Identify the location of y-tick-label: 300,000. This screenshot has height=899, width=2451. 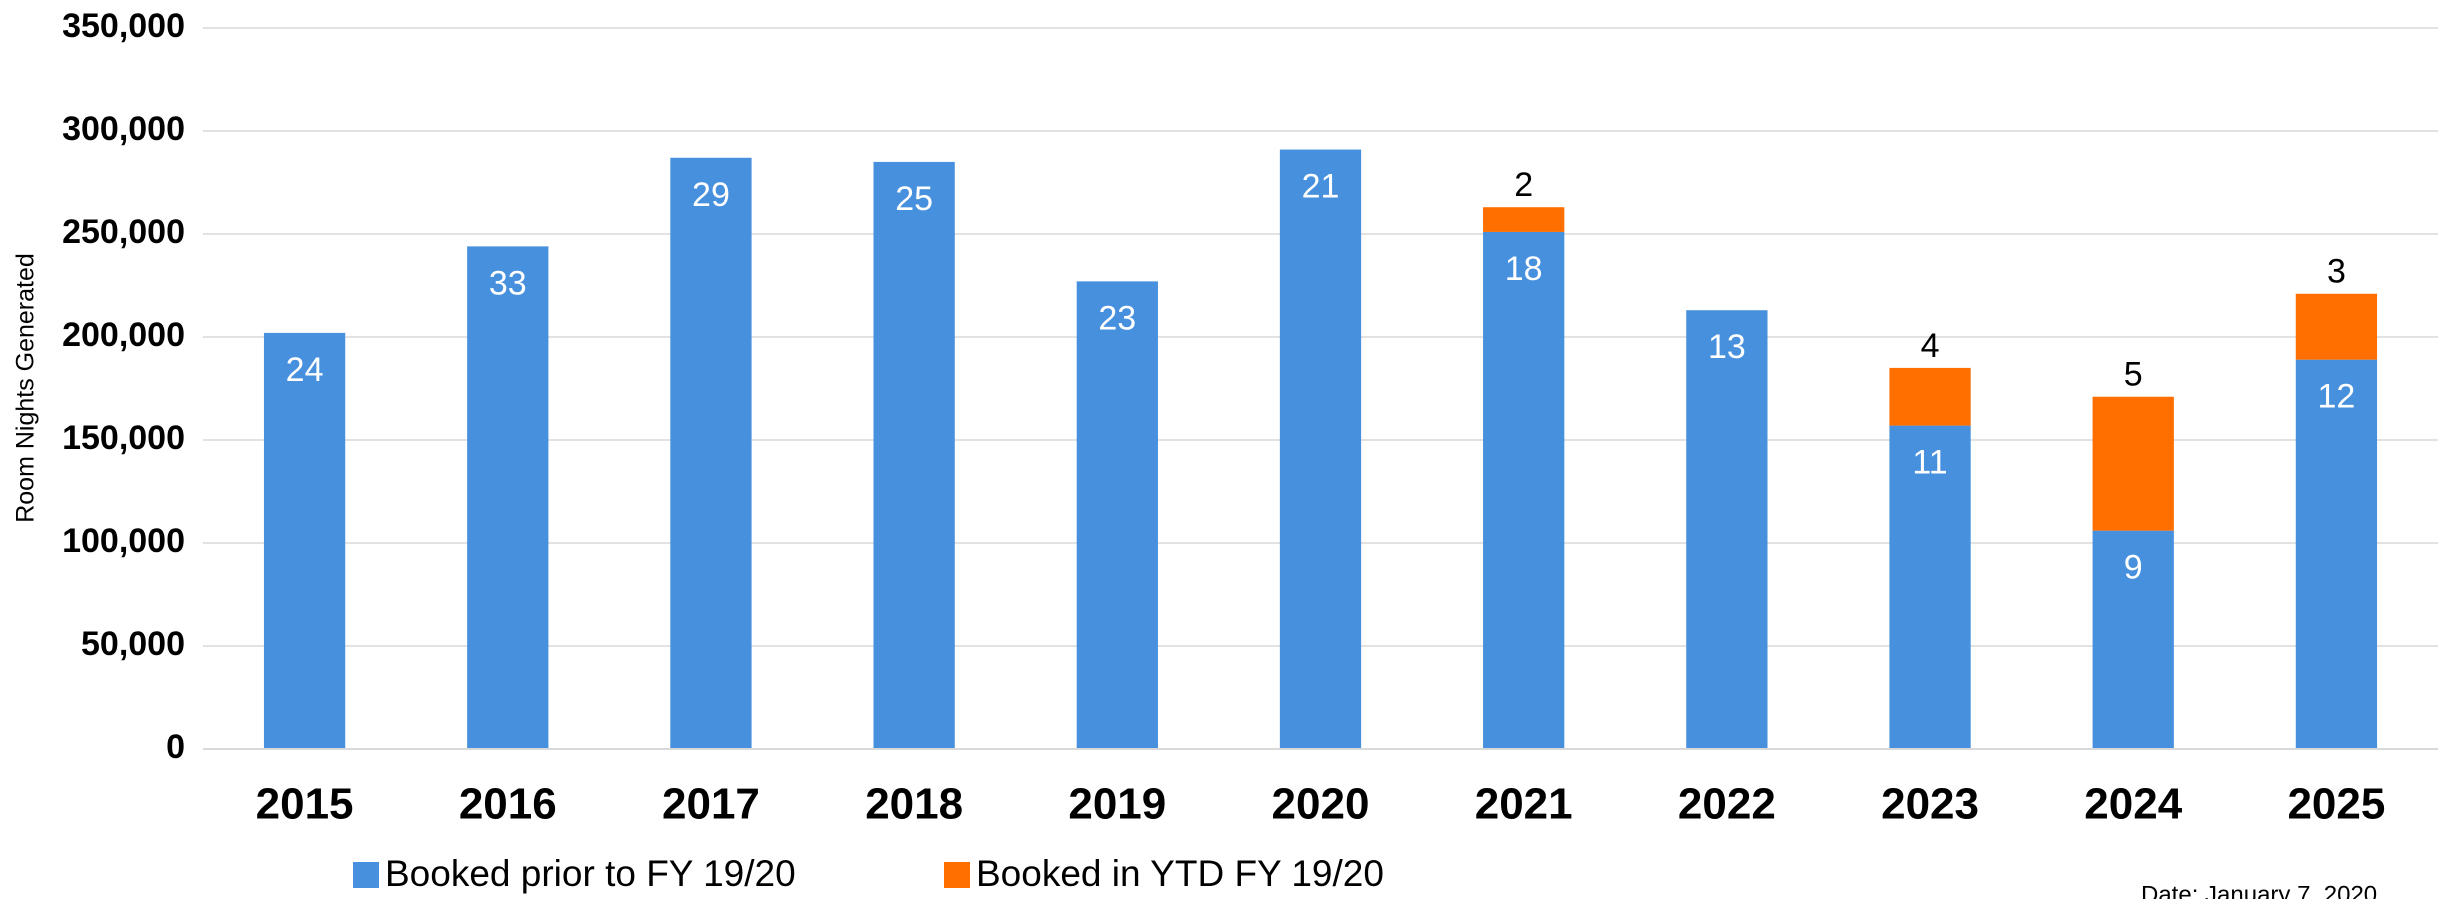
(123, 129).